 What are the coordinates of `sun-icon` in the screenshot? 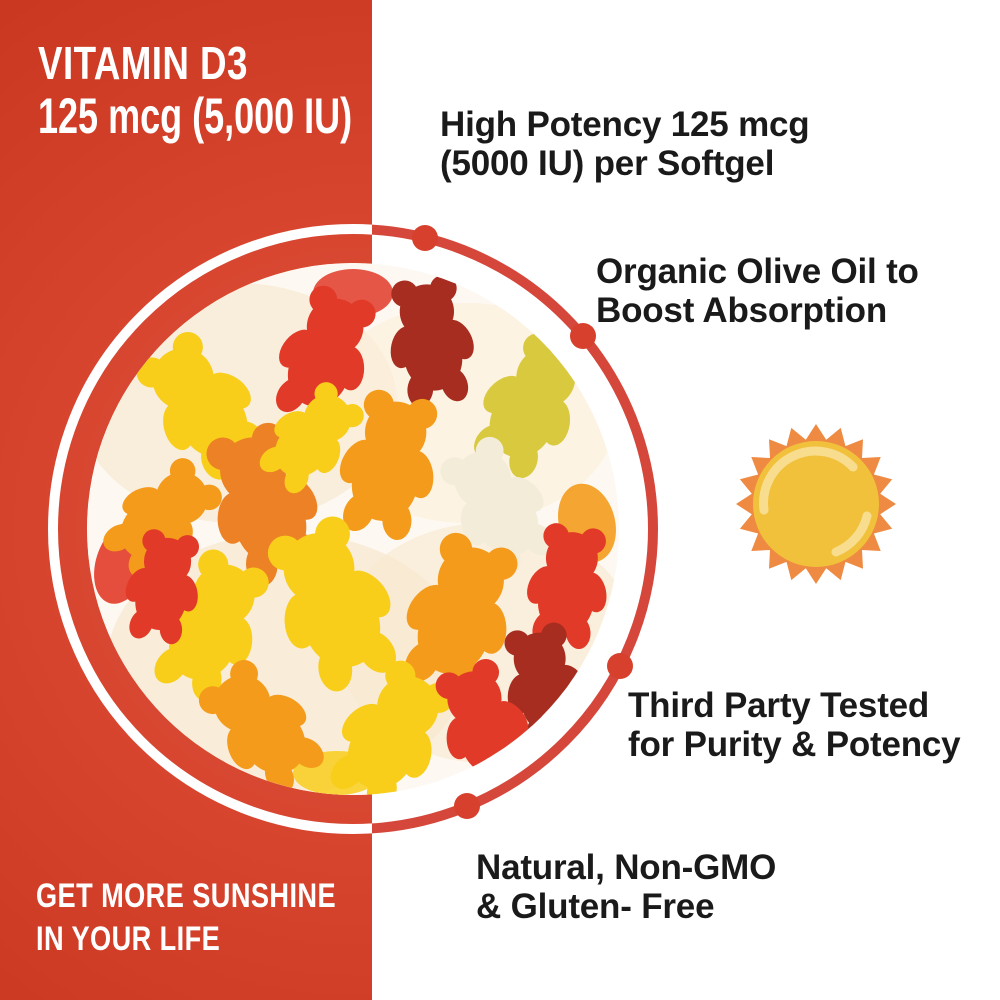 It's located at (816, 504).